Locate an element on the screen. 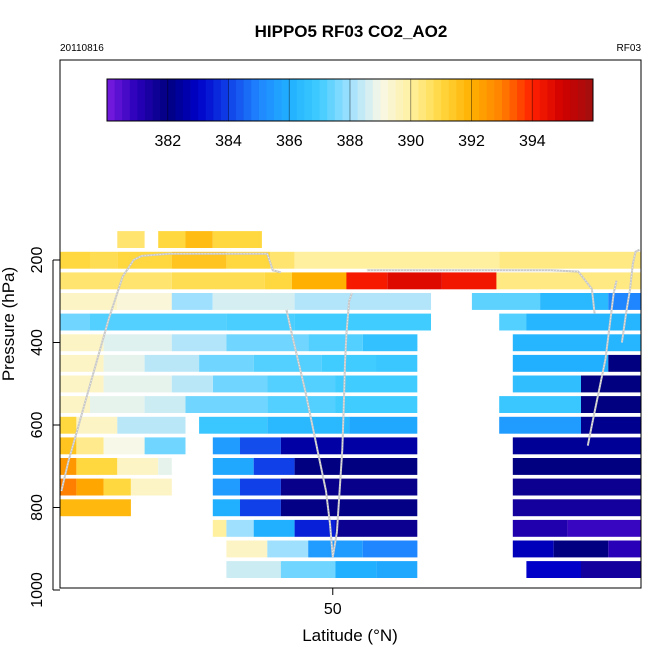  flight-label: RF03 is located at coordinates (629, 48).